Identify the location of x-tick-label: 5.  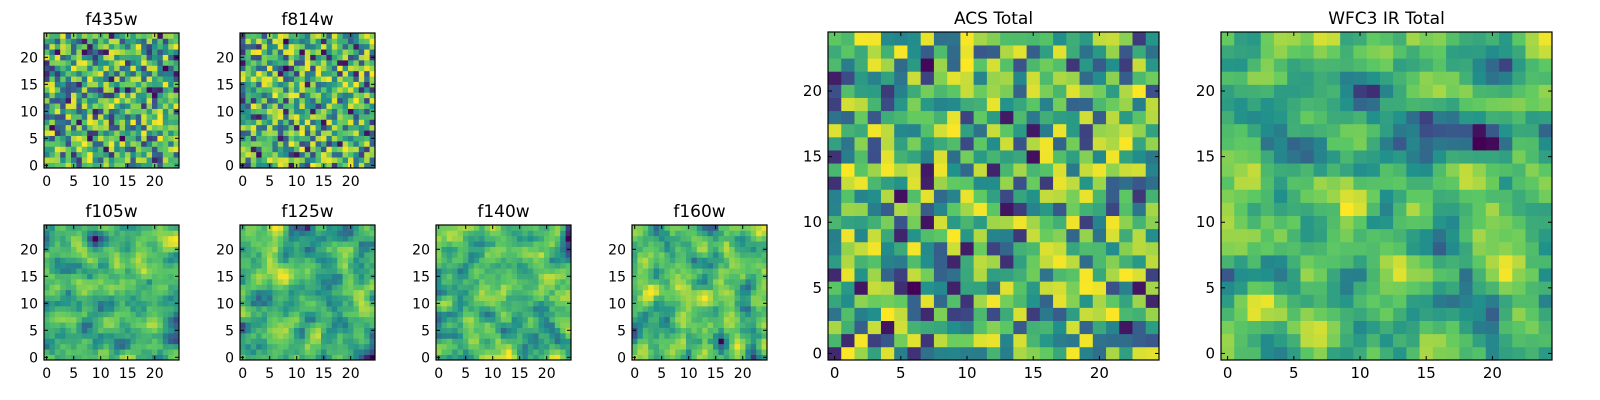
(269, 182).